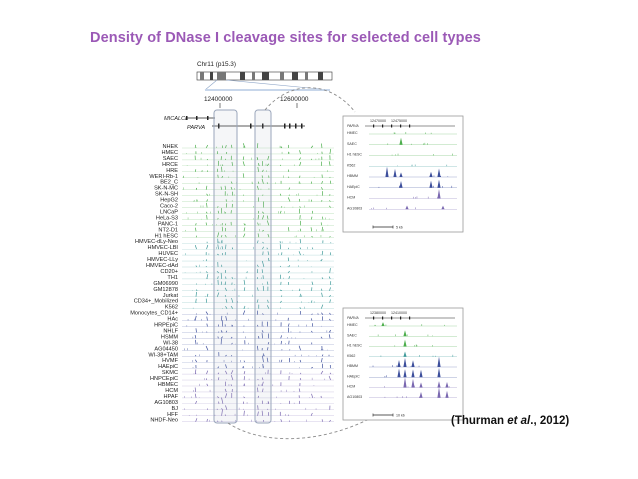  What do you see at coordinates (168, 367) in the screenshot?
I see `cell-type-label: HAEpiC` at bounding box center [168, 367].